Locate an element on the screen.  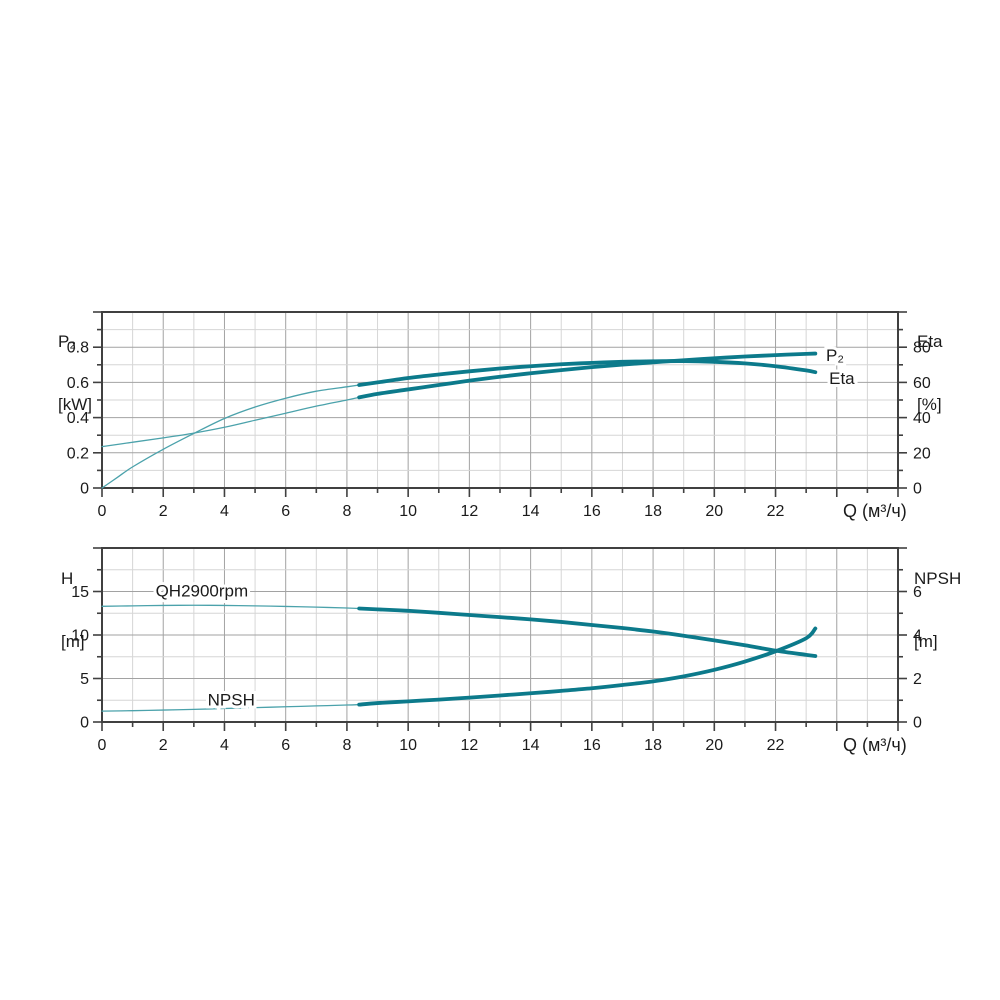
qh2900rpm-curve-thick is located at coordinates (587, 632).